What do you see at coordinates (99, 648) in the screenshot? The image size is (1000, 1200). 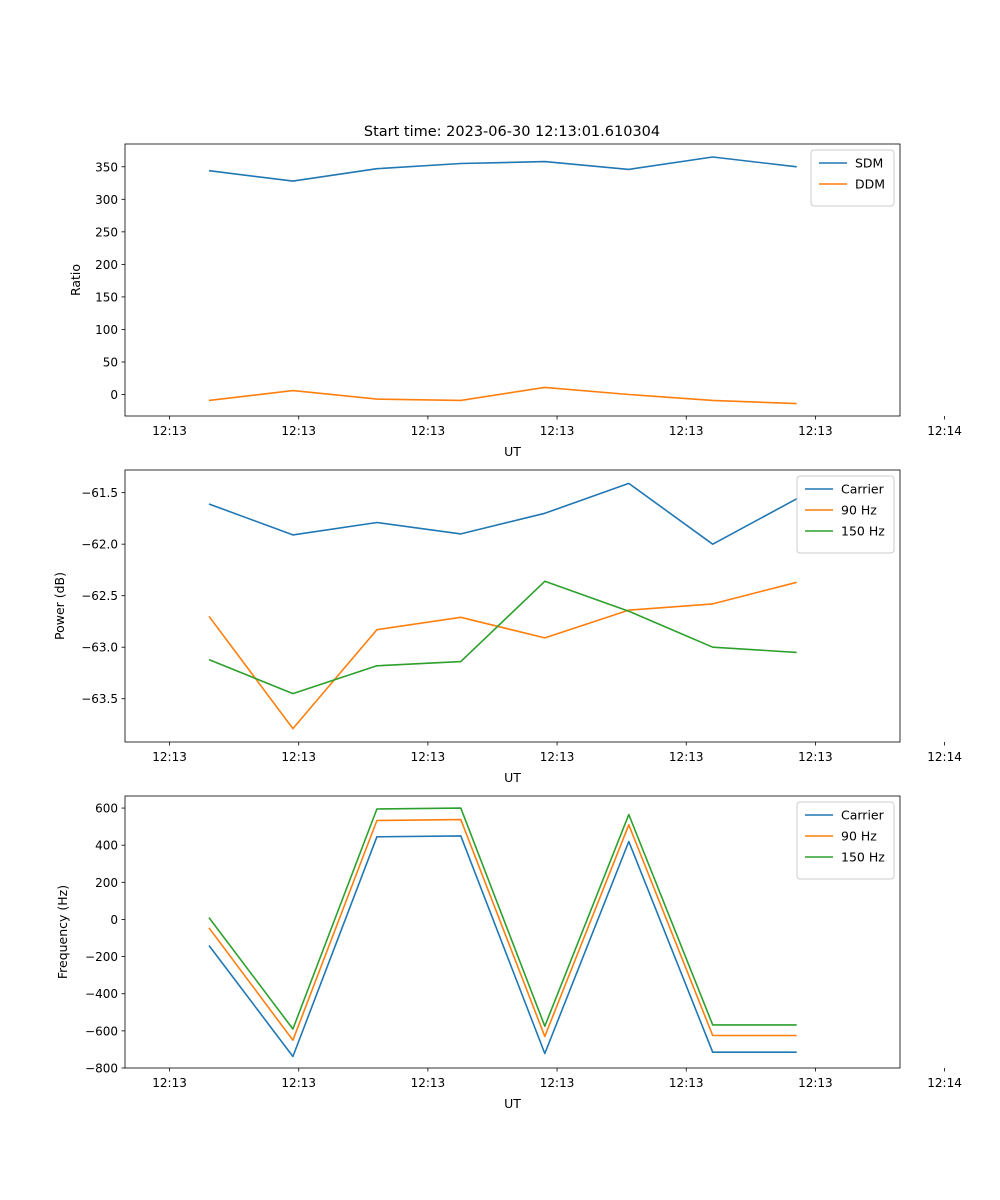 I see `y-tick-label: −63.0` at bounding box center [99, 648].